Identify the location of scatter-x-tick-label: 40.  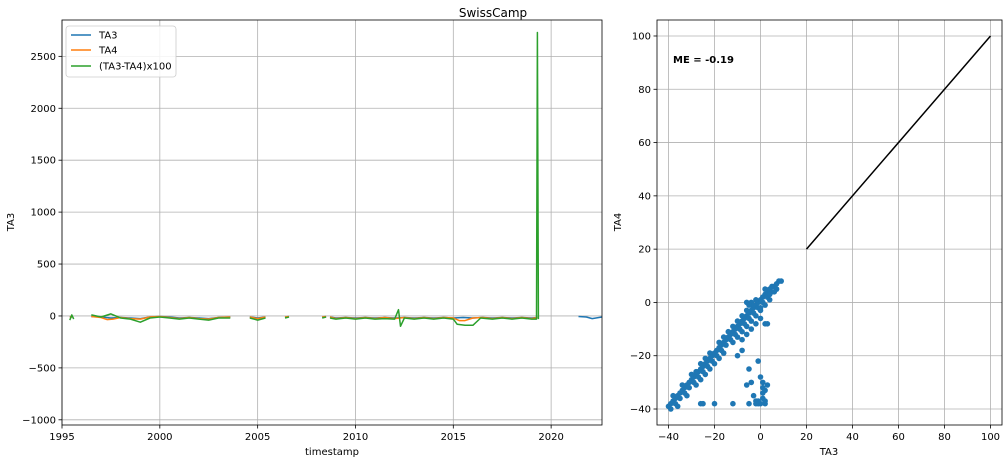
(852, 437).